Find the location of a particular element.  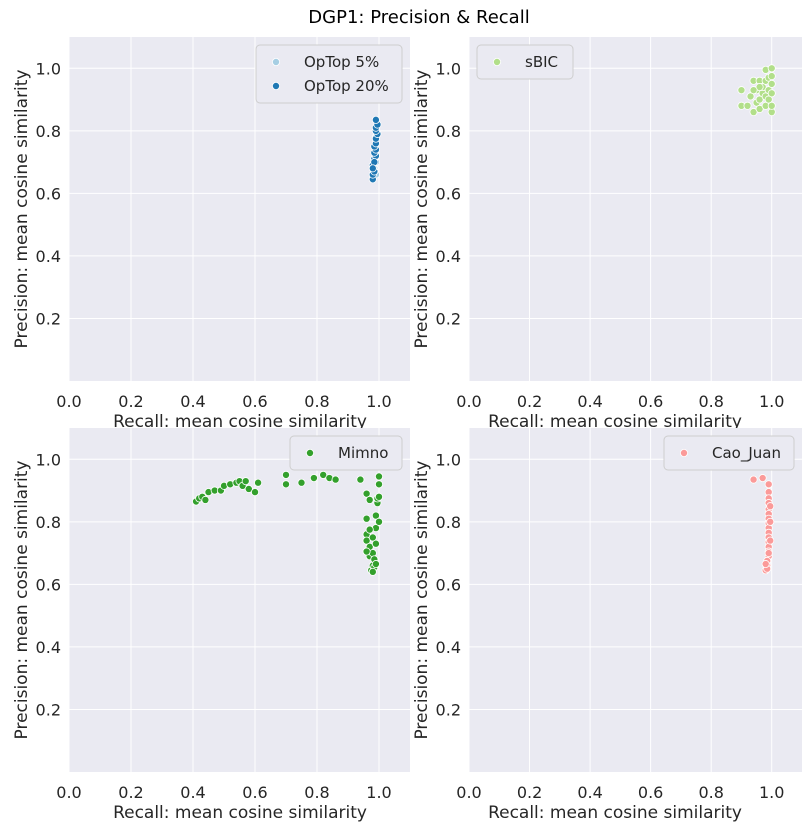

legend-entry: Cao_Juan is located at coordinates (746, 453).